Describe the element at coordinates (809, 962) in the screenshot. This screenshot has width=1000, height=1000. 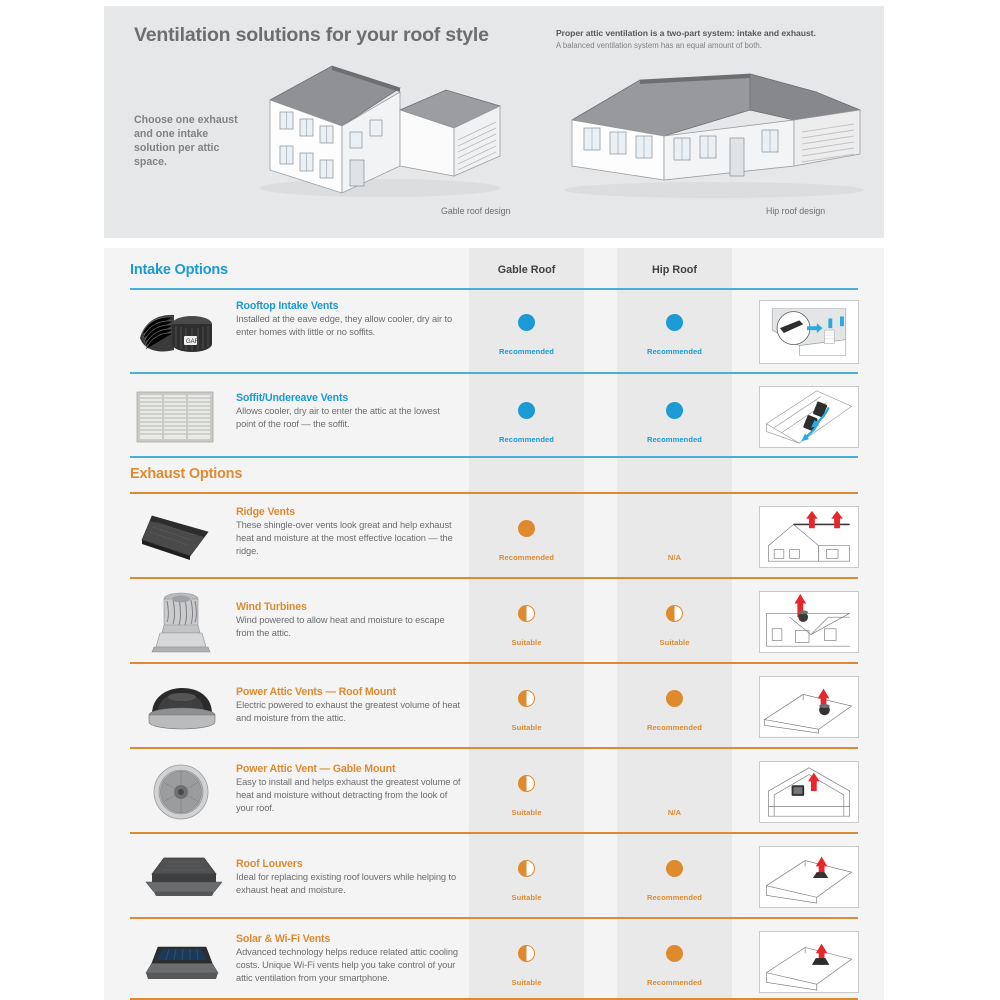
I see `solar-wifi-vent-diagram` at that location.